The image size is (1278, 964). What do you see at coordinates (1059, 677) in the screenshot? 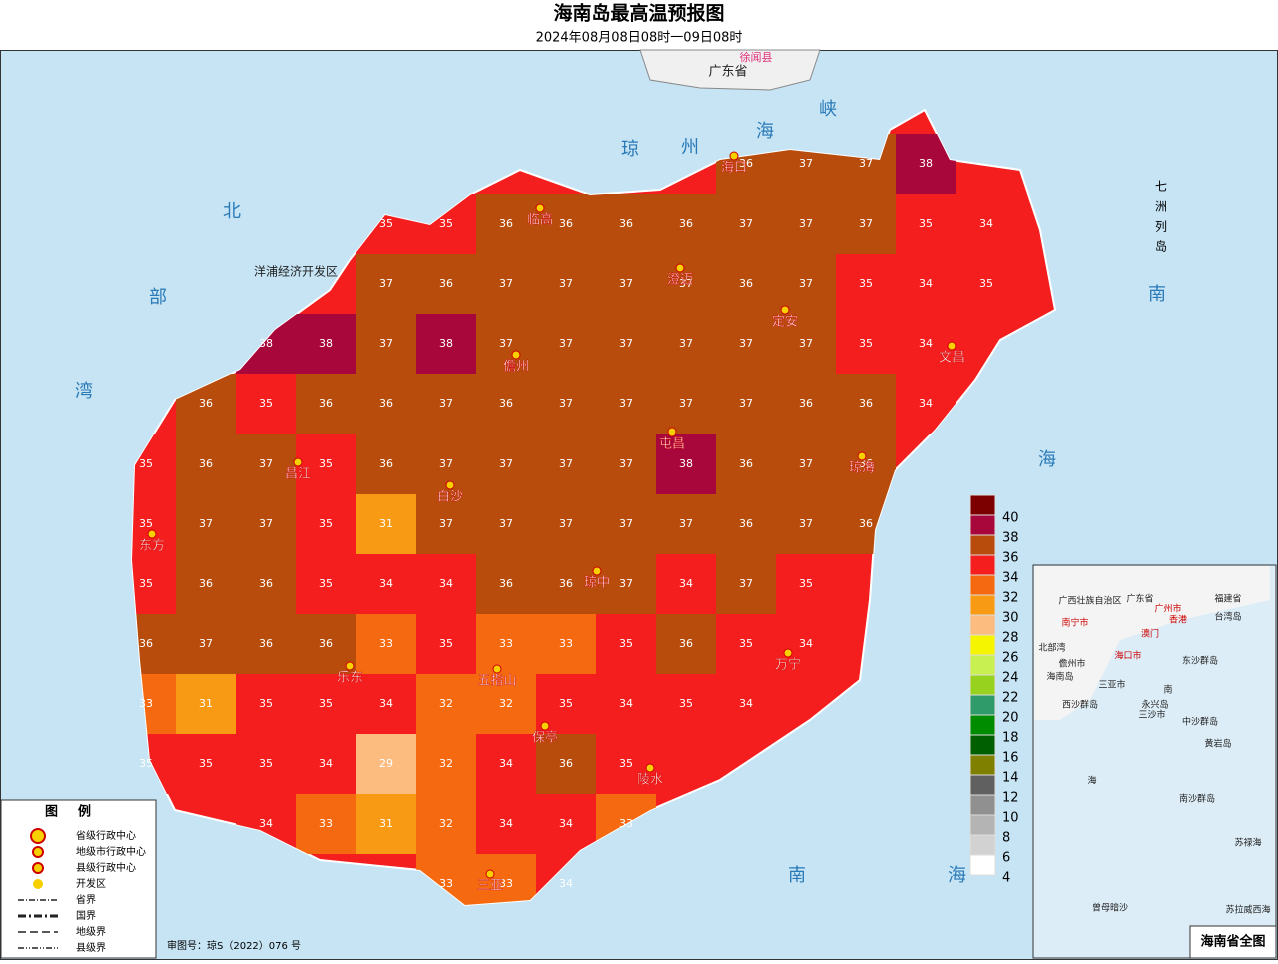
I see `inset-label: 海南岛` at bounding box center [1059, 677].